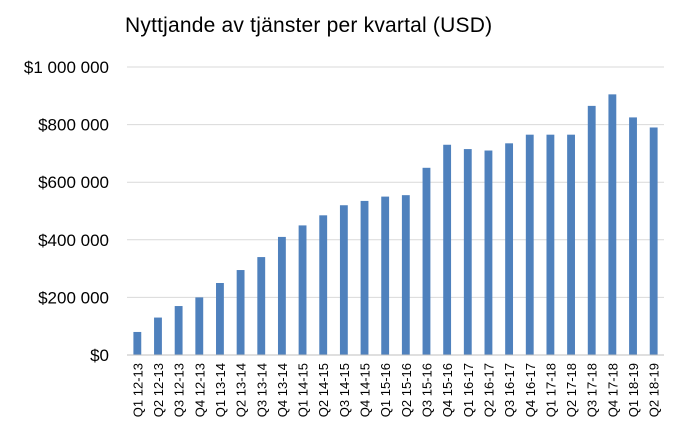 The width and height of the screenshot is (684, 448). Describe the element at coordinates (309, 25) in the screenshot. I see `chart-title: Nyttjande av tjänster per kvartal (USD)` at that location.